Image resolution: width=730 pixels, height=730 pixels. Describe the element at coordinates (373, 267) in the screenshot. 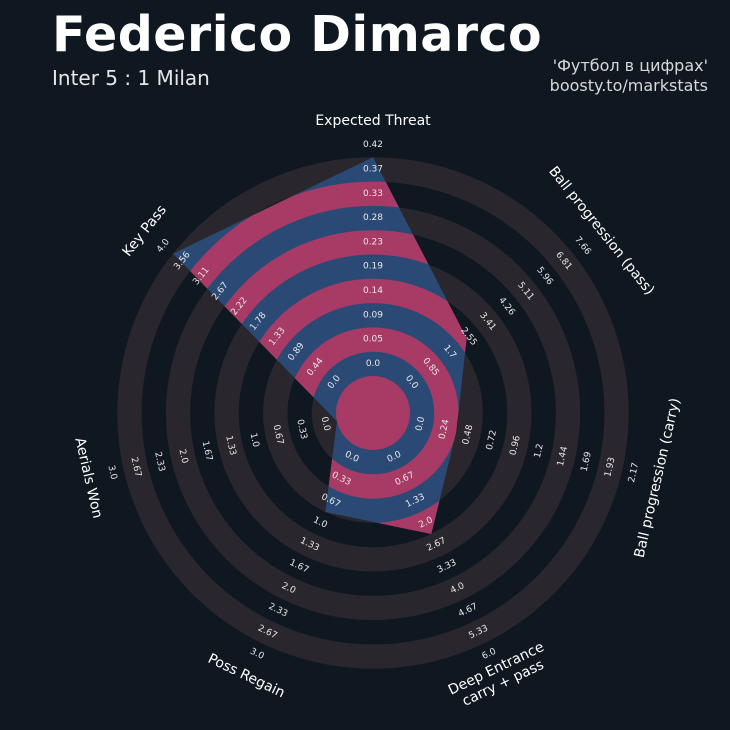

I see `tick-label: 0.19` at that location.